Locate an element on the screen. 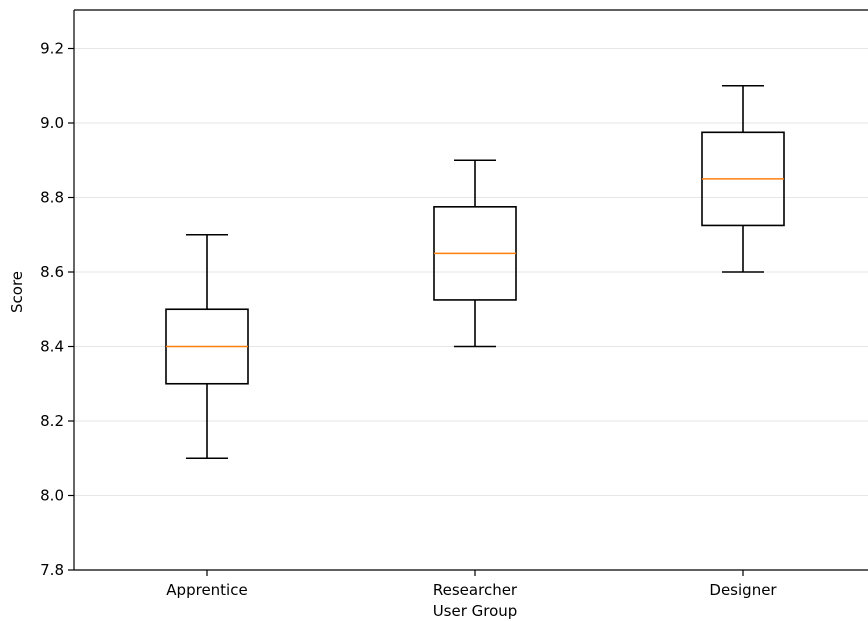 The height and width of the screenshot is (621, 868). y-tick-label: 8.0 is located at coordinates (52, 496).